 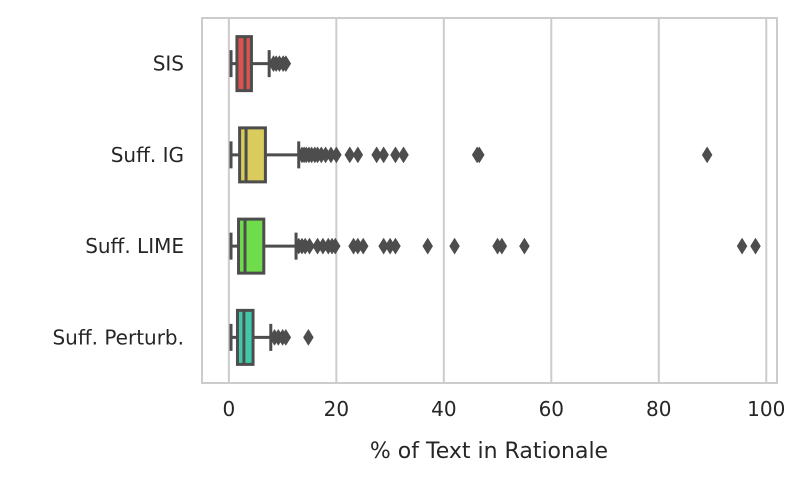 What do you see at coordinates (766, 409) in the screenshot?
I see `x-tick-label-100: 100` at bounding box center [766, 409].